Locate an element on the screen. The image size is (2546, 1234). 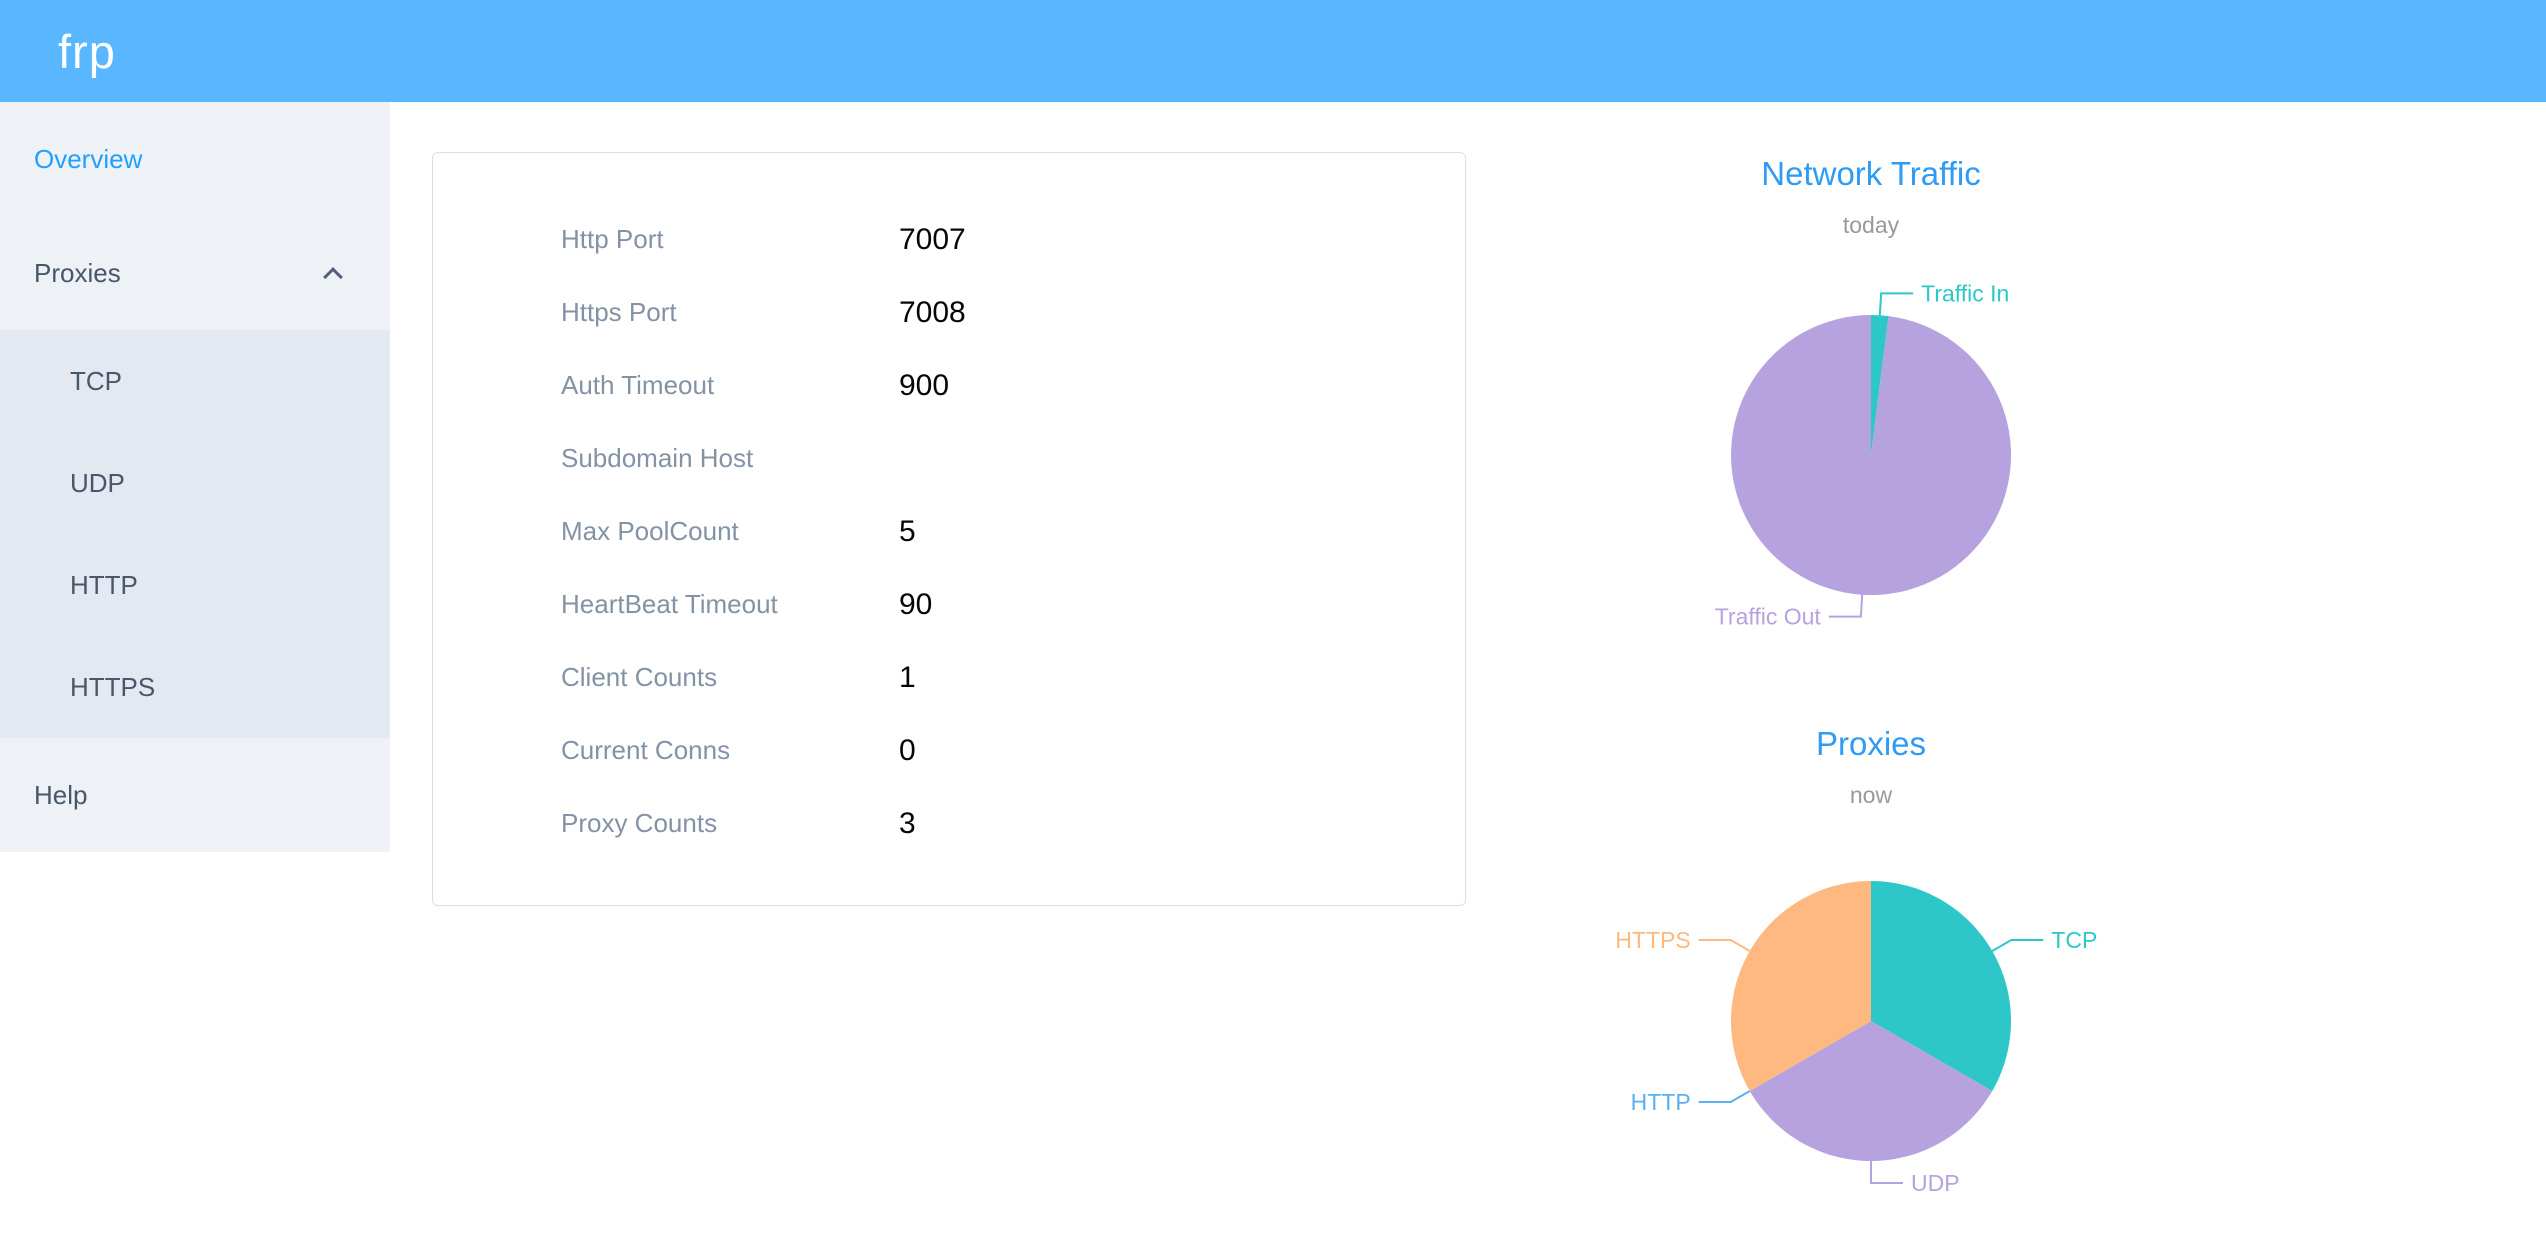
sidebar-proxies-submenu: TCP UDP HTTP HTTPS is located at coordinates (195, 534).